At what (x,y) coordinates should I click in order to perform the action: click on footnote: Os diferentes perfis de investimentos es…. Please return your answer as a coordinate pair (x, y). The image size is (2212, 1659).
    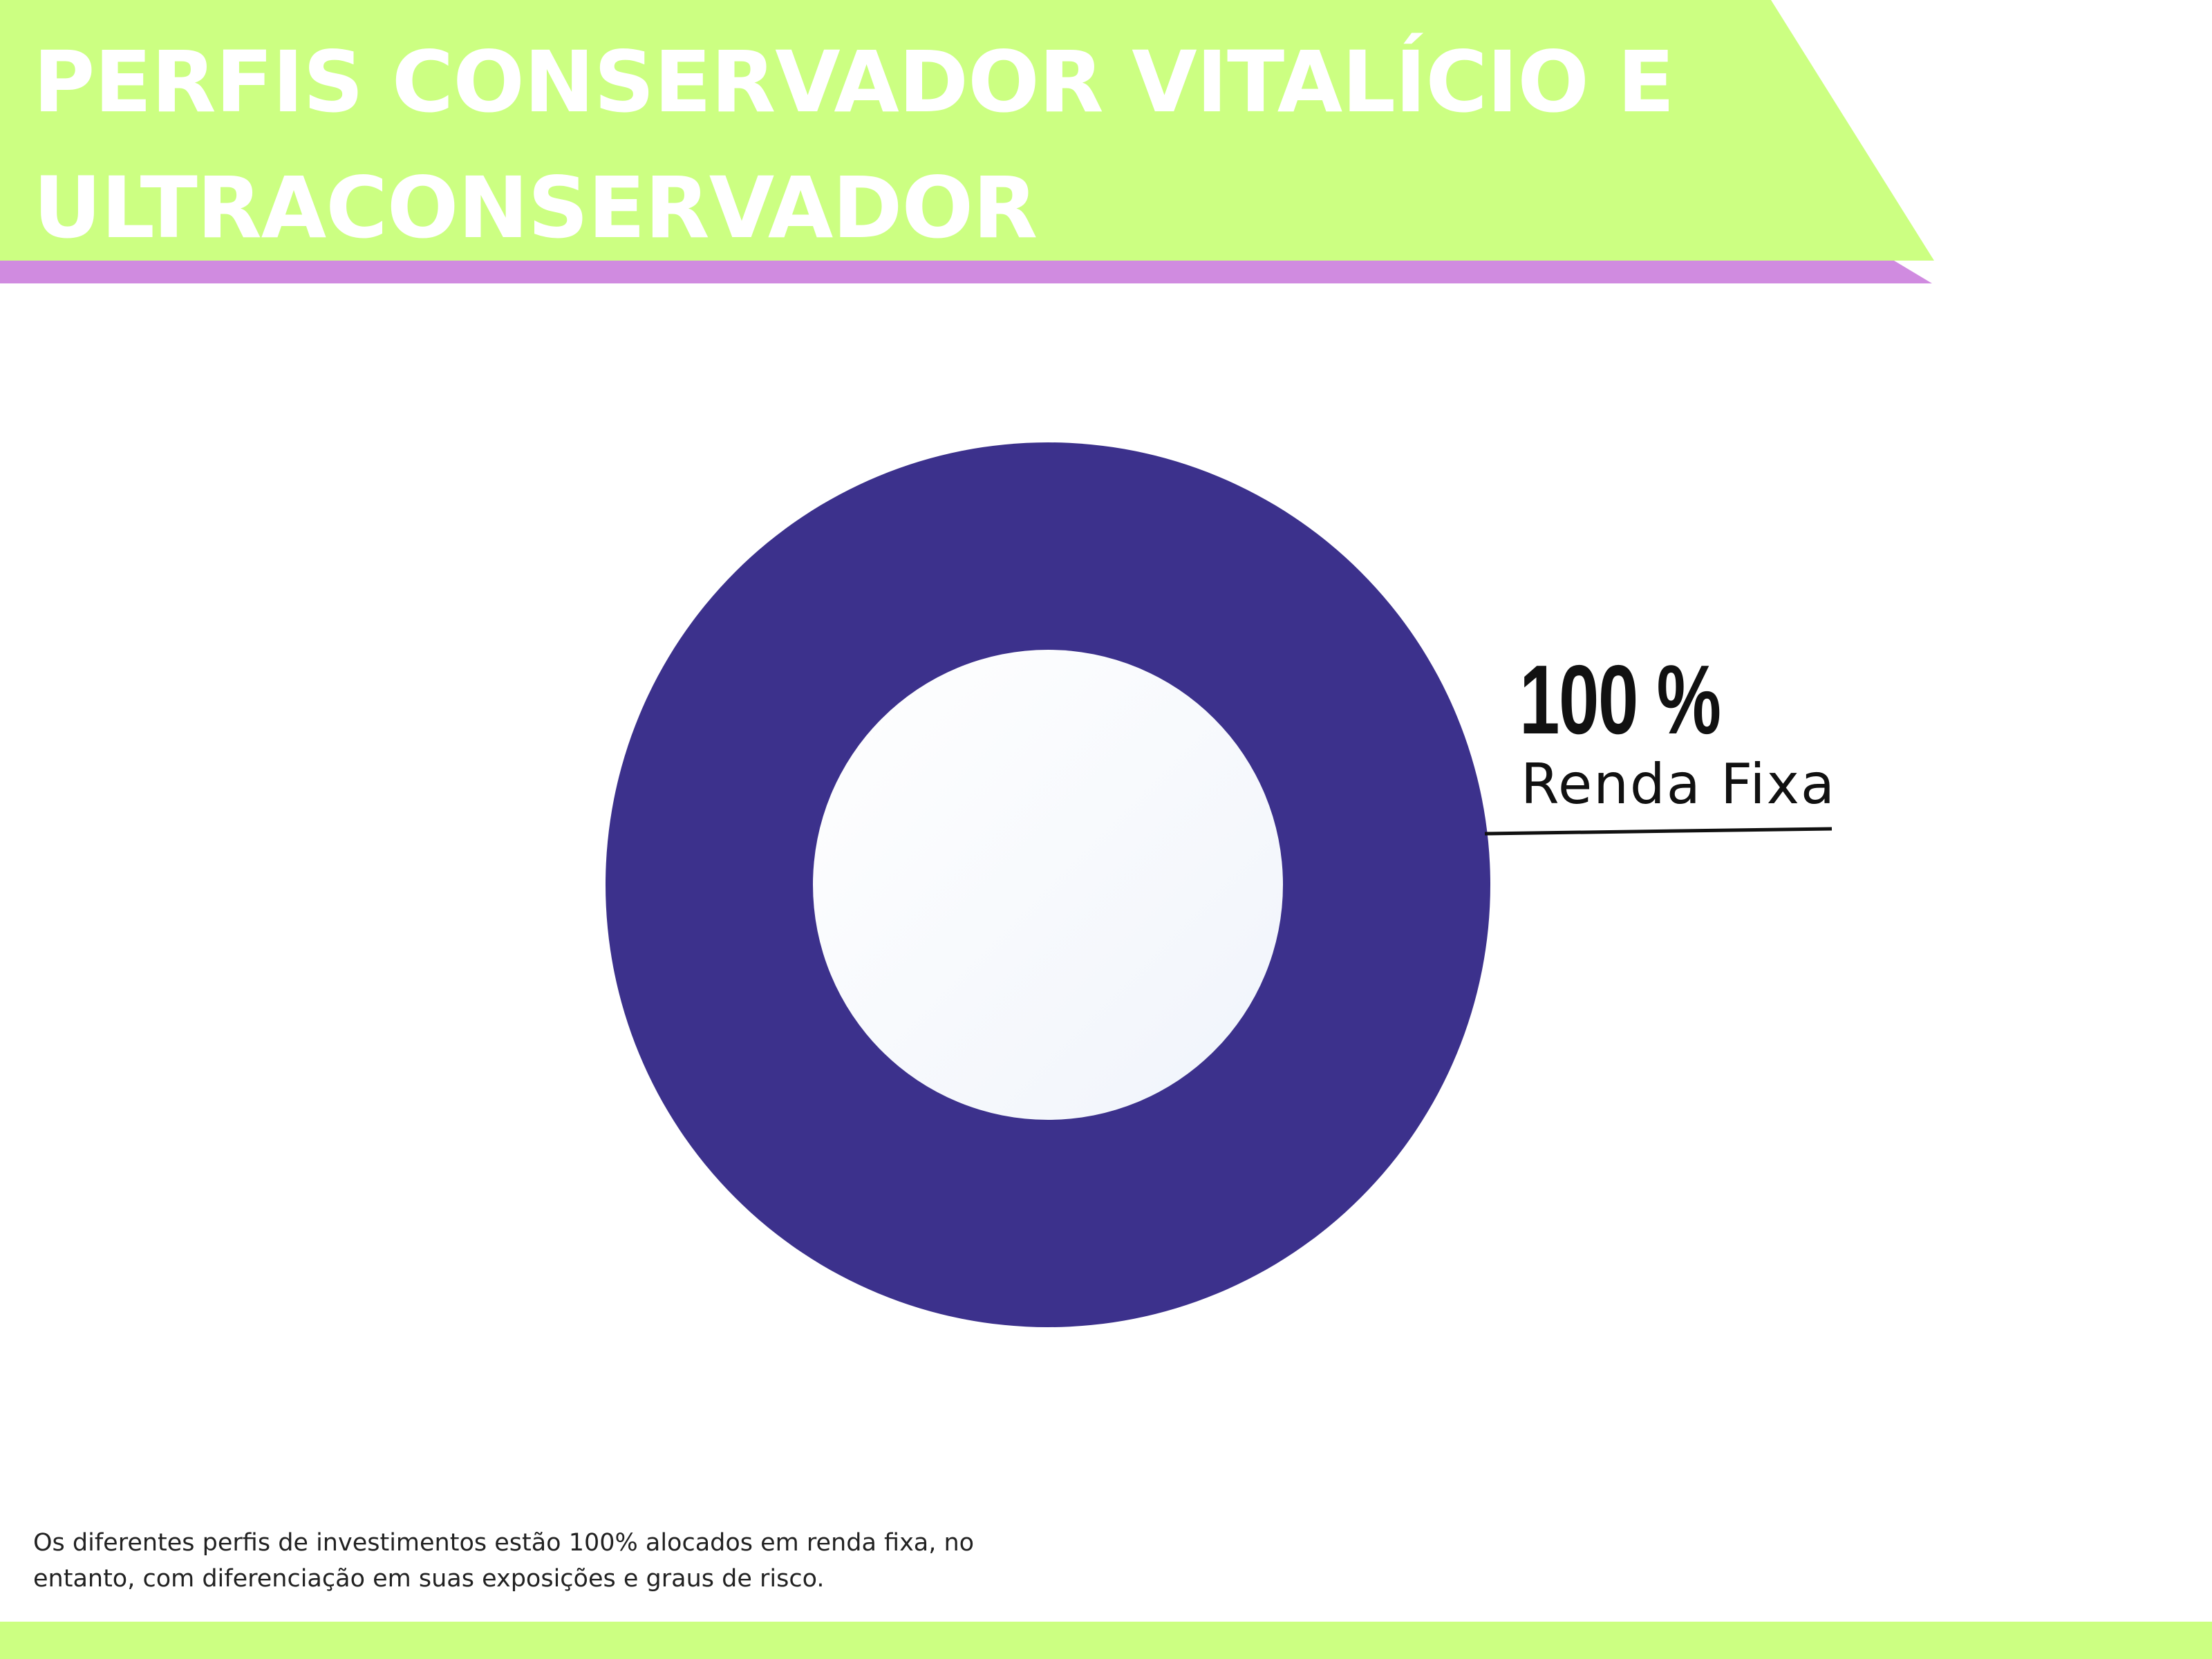
    Looking at the image, I should click on (504, 1561).